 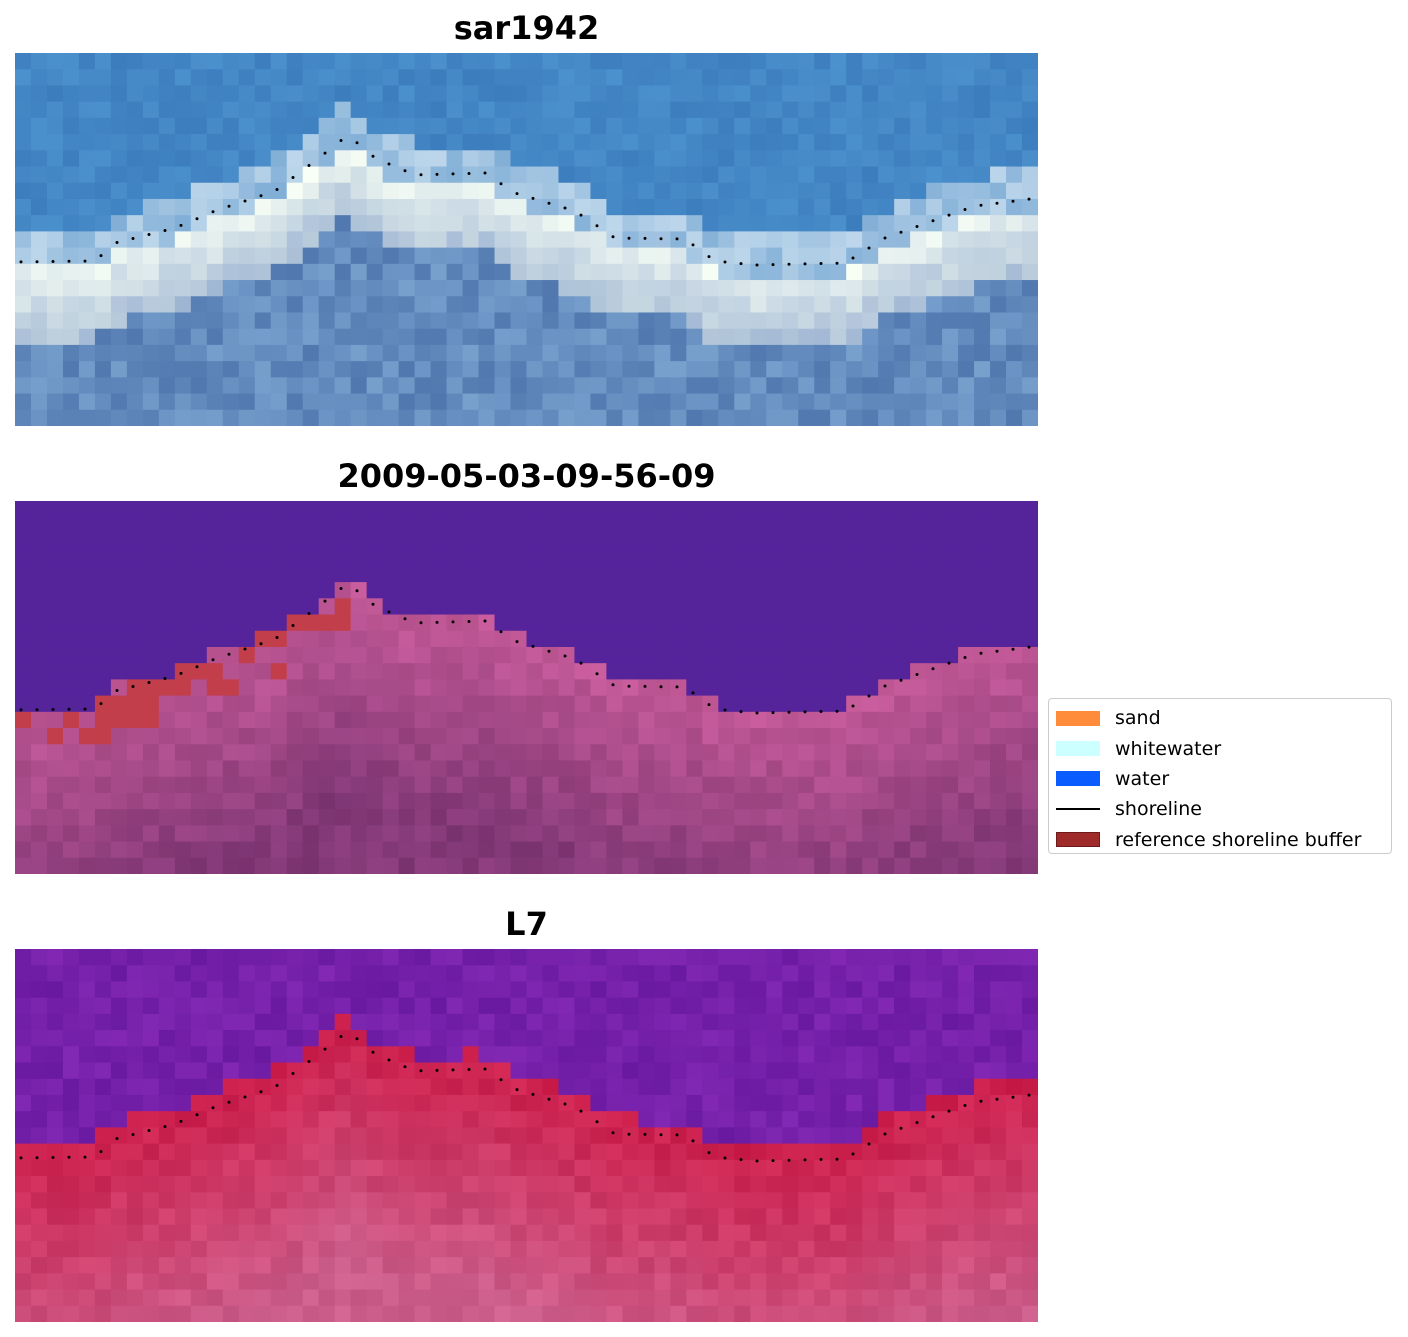 I want to click on legend-item-reference-buffer: reference shoreline buffer, so click(x=1220, y=840).